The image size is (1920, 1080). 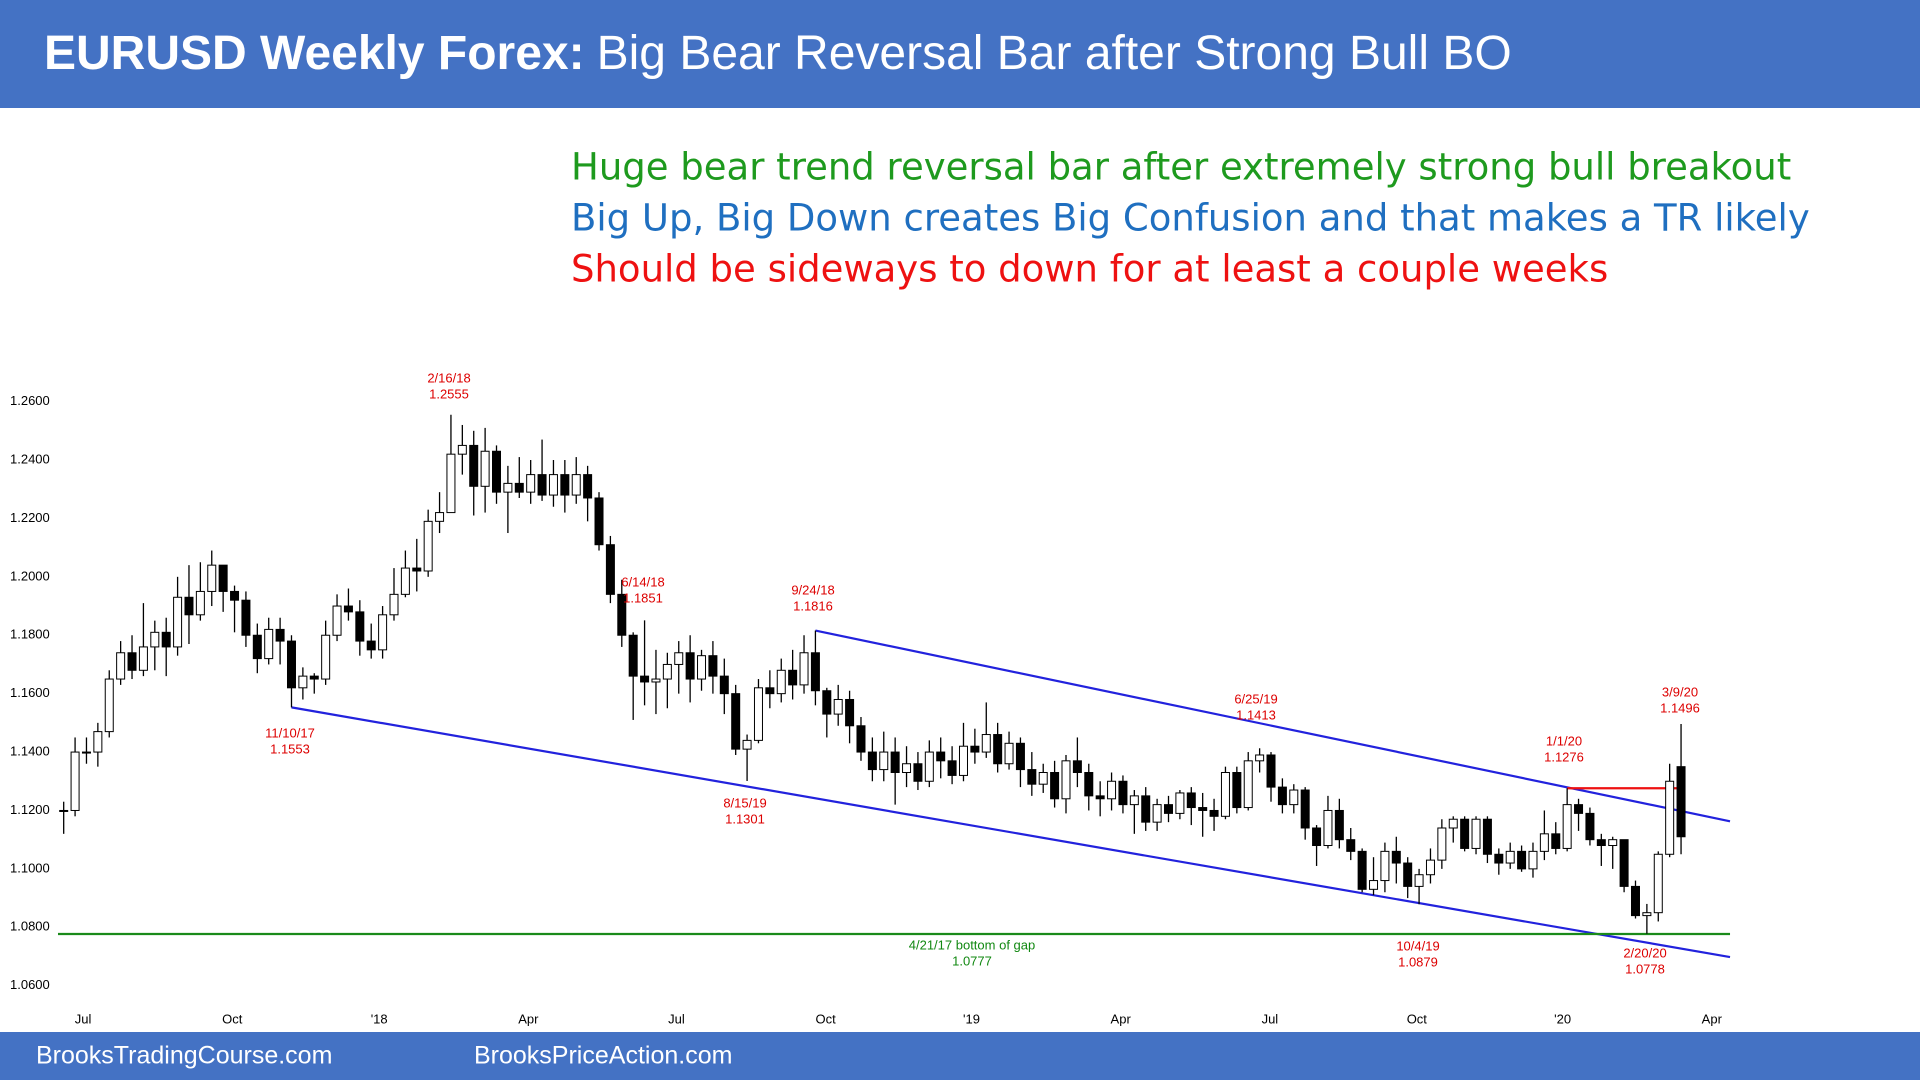 I want to click on y-tick-label: 1.1400, so click(x=30, y=750).